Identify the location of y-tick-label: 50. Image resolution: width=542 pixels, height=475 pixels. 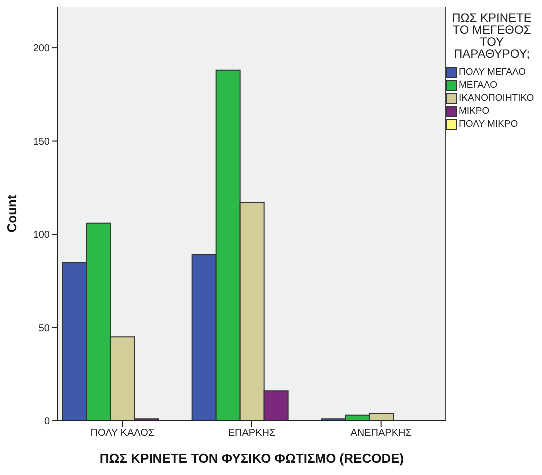
(44, 328).